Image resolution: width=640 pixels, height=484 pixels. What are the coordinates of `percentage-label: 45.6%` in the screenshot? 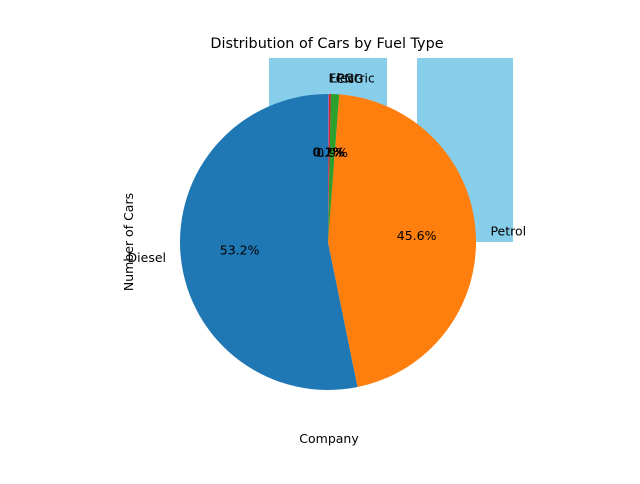 It's located at (417, 235).